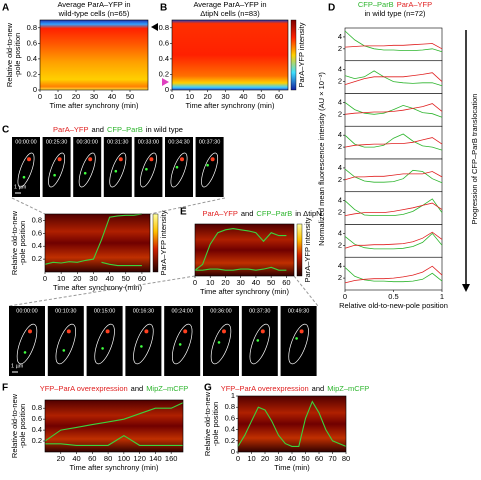 This screenshot has width=481, height=480. Describe the element at coordinates (233, 395) in the screenshot. I see `y-tick-label: 1` at that location.